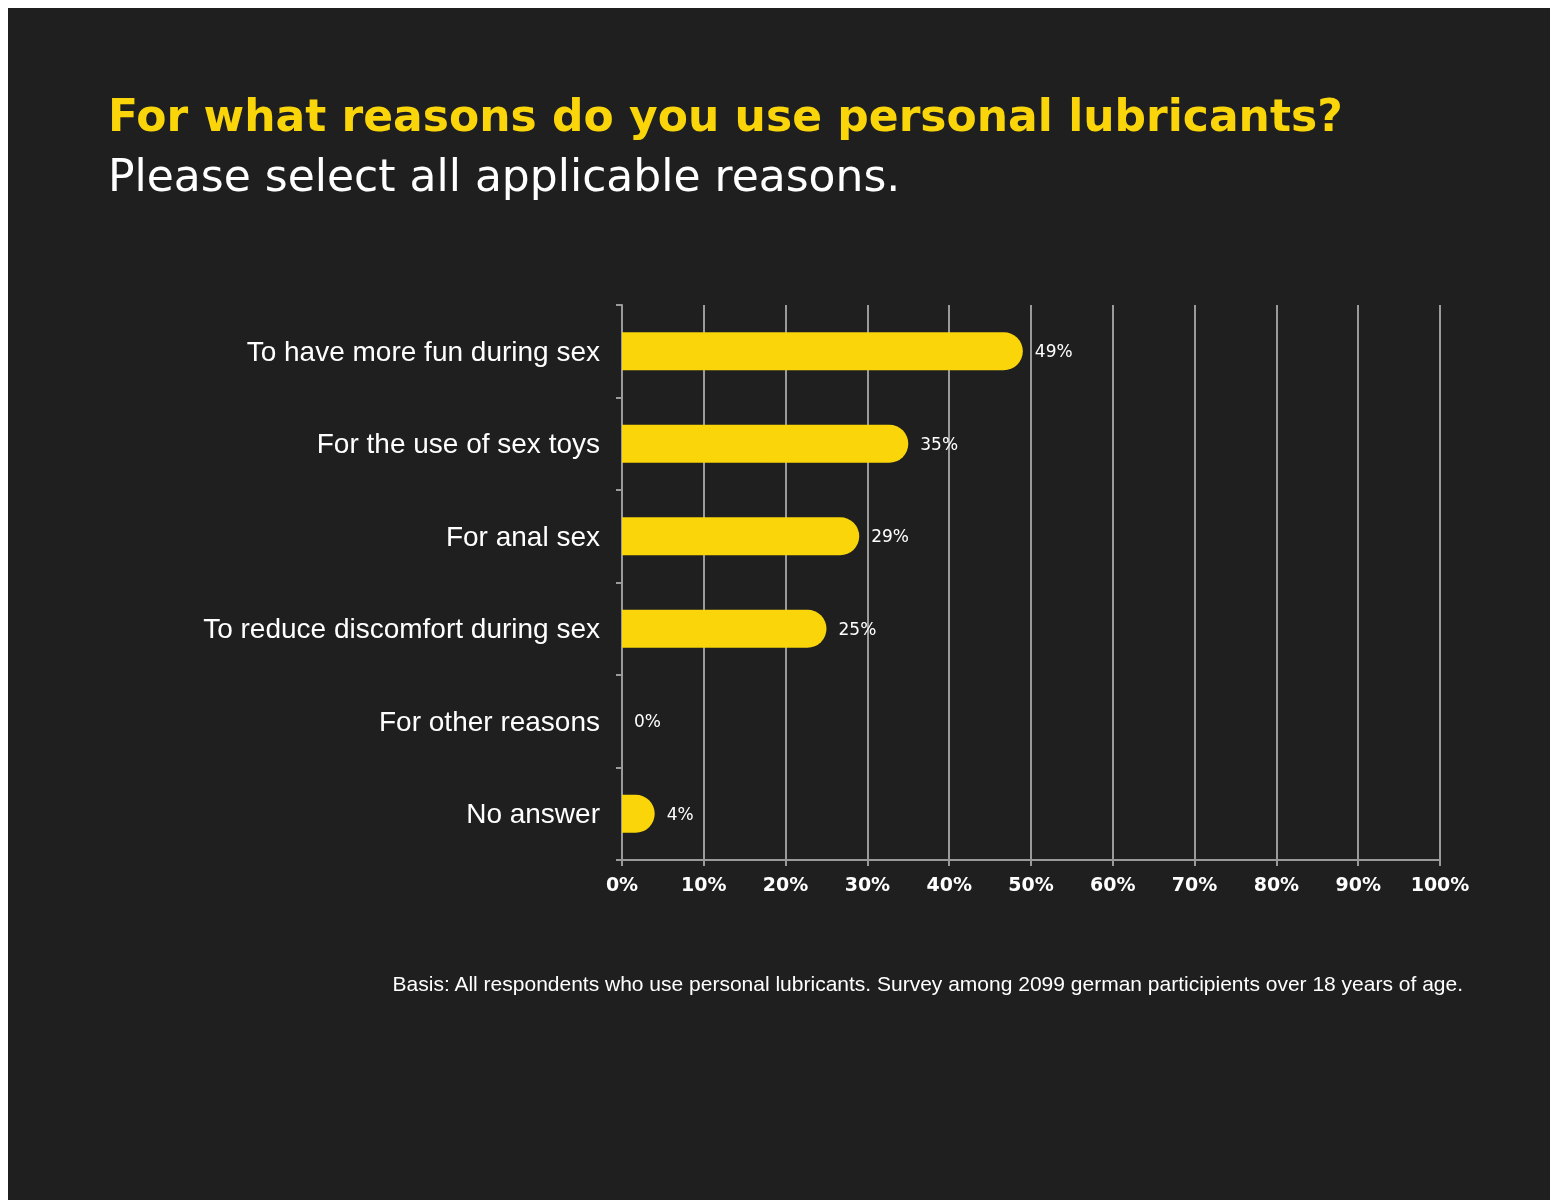 This screenshot has width=1550, height=1200. What do you see at coordinates (489, 721) in the screenshot?
I see `y-tick-label: For other reasons` at bounding box center [489, 721].